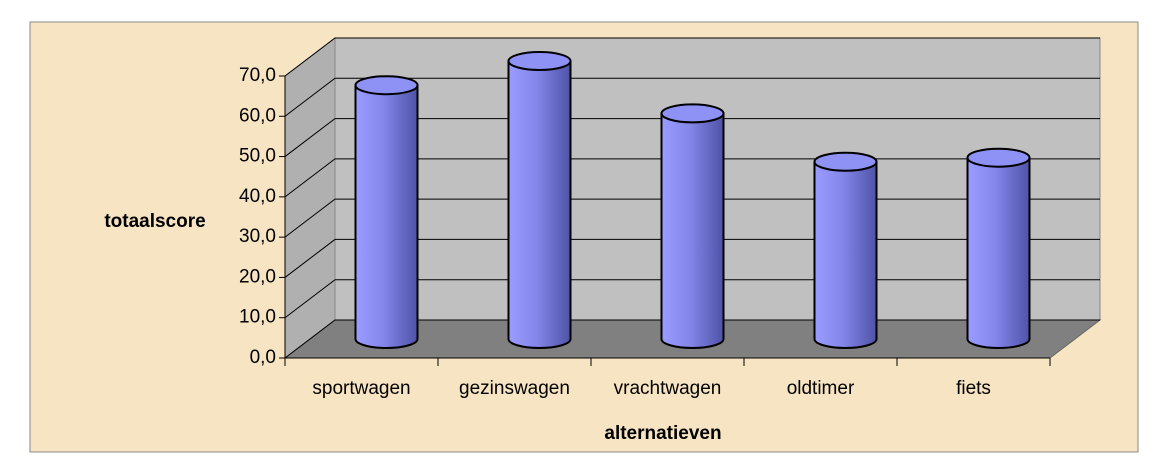 This screenshot has width=1158, height=461. What do you see at coordinates (263, 357) in the screenshot?
I see `y-tick-label: 0,0` at bounding box center [263, 357].